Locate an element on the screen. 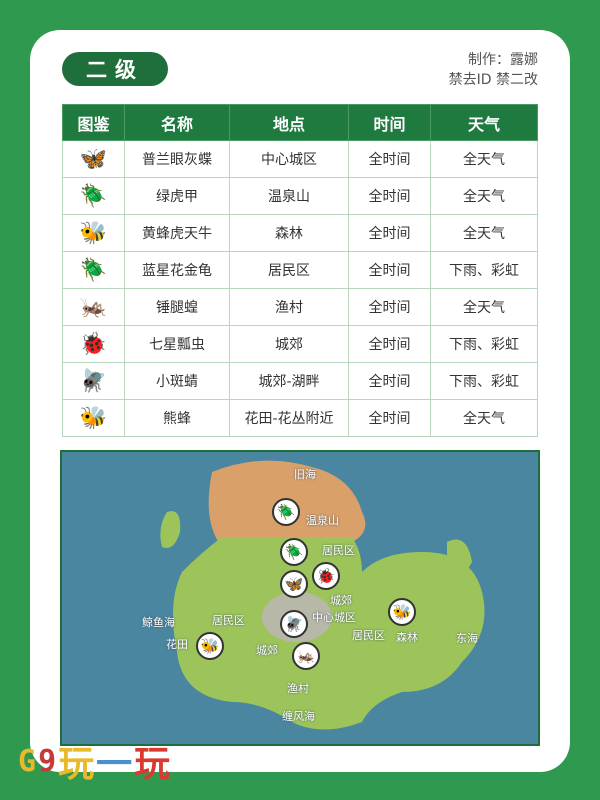  map-label: 旧海 is located at coordinates (305, 474).